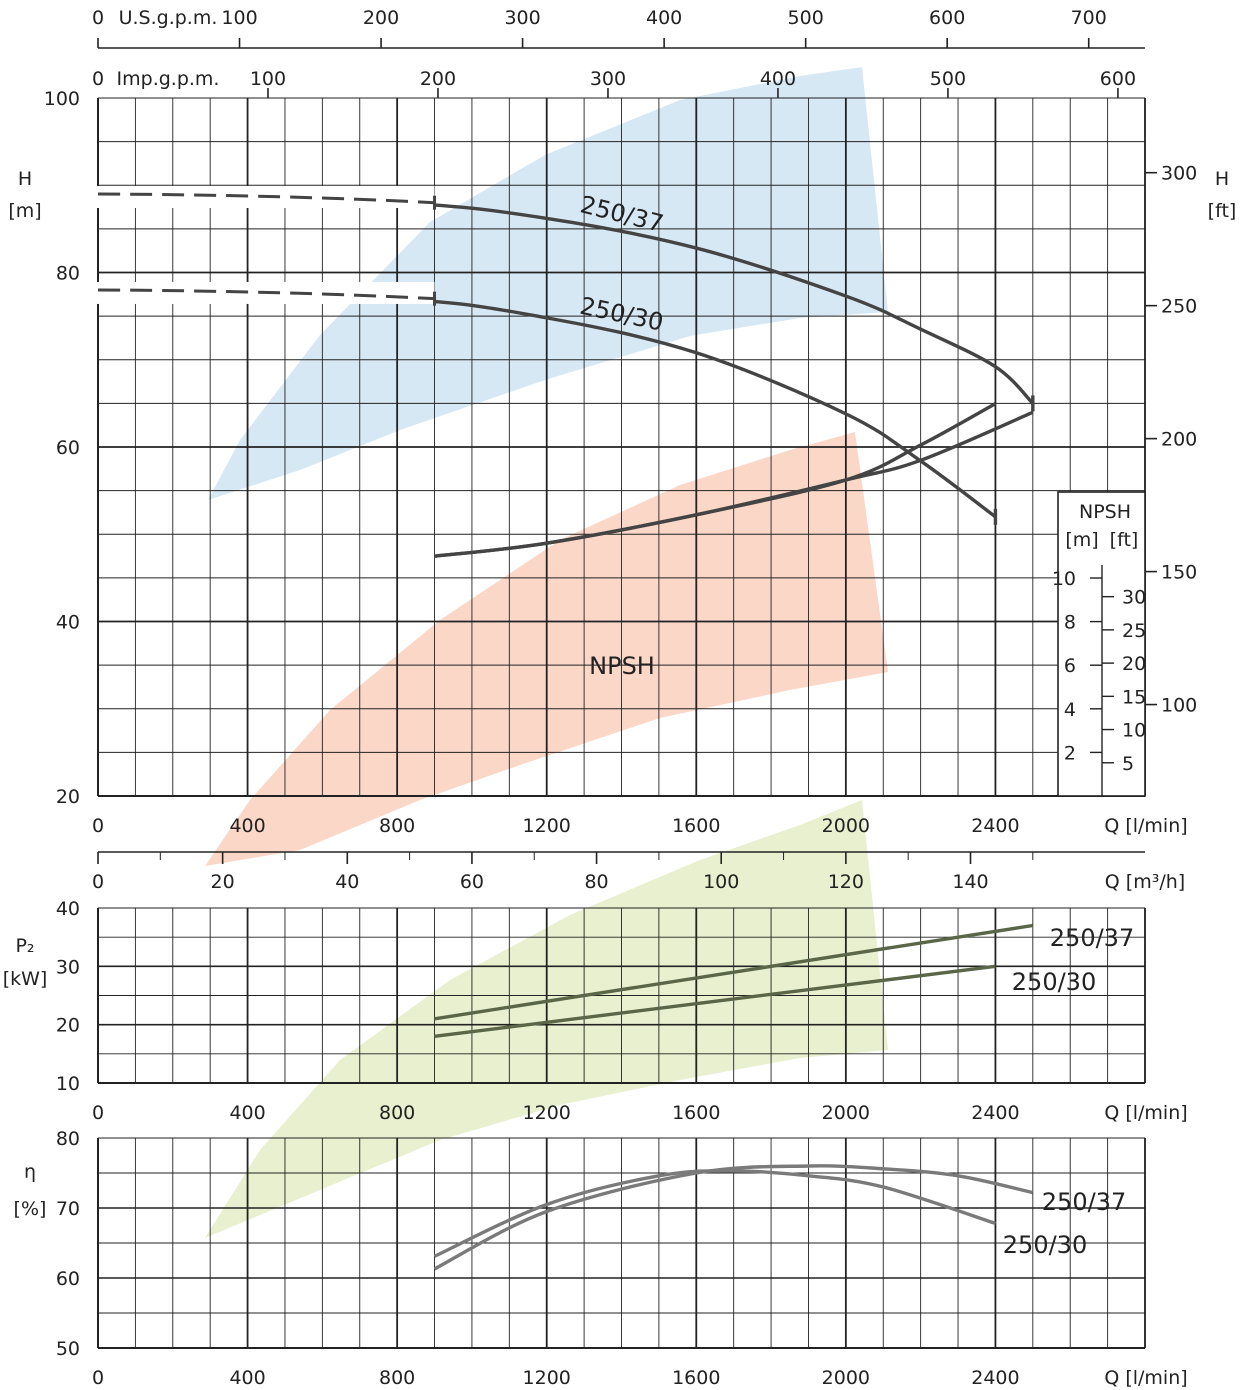 The height and width of the screenshot is (1390, 1253). Describe the element at coordinates (664, 18) in the screenshot. I see `us-gpm-tick-label: 400` at that location.